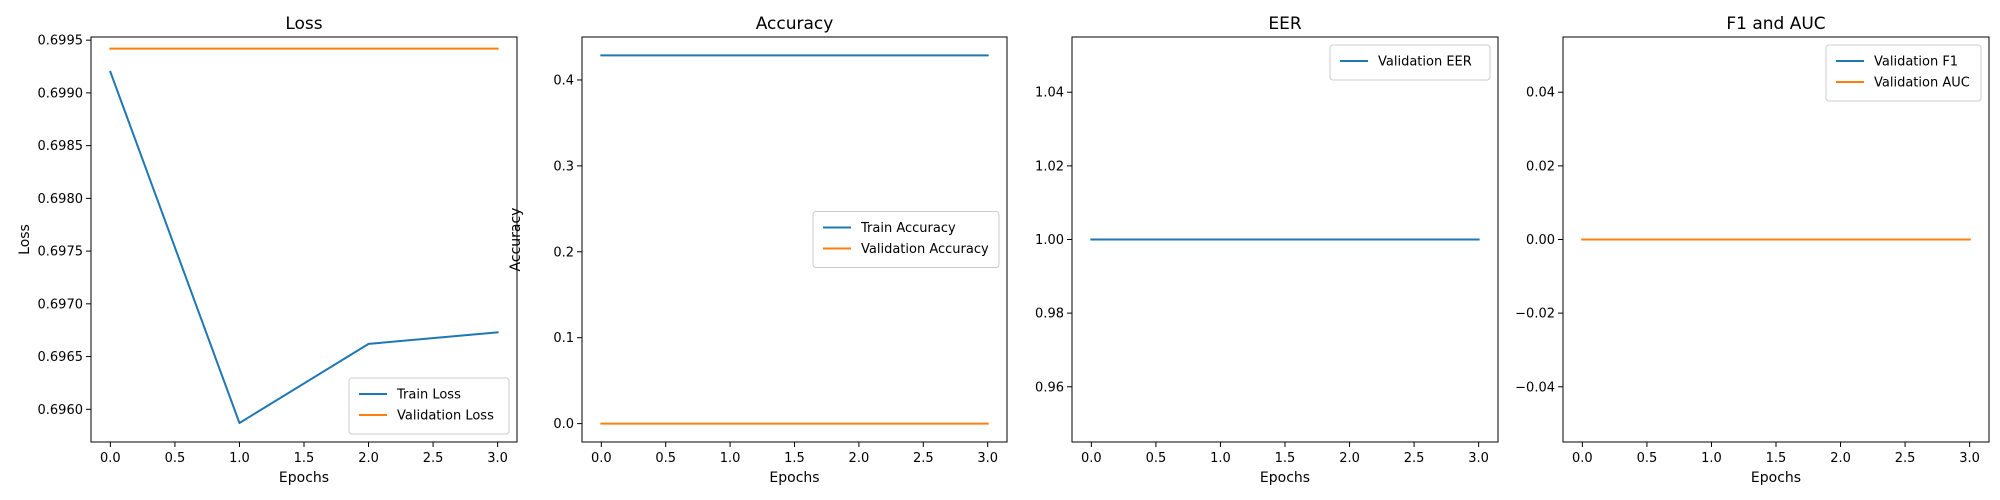  What do you see at coordinates (61, 199) in the screenshot?
I see `y-tick-label: 0.6980` at bounding box center [61, 199].